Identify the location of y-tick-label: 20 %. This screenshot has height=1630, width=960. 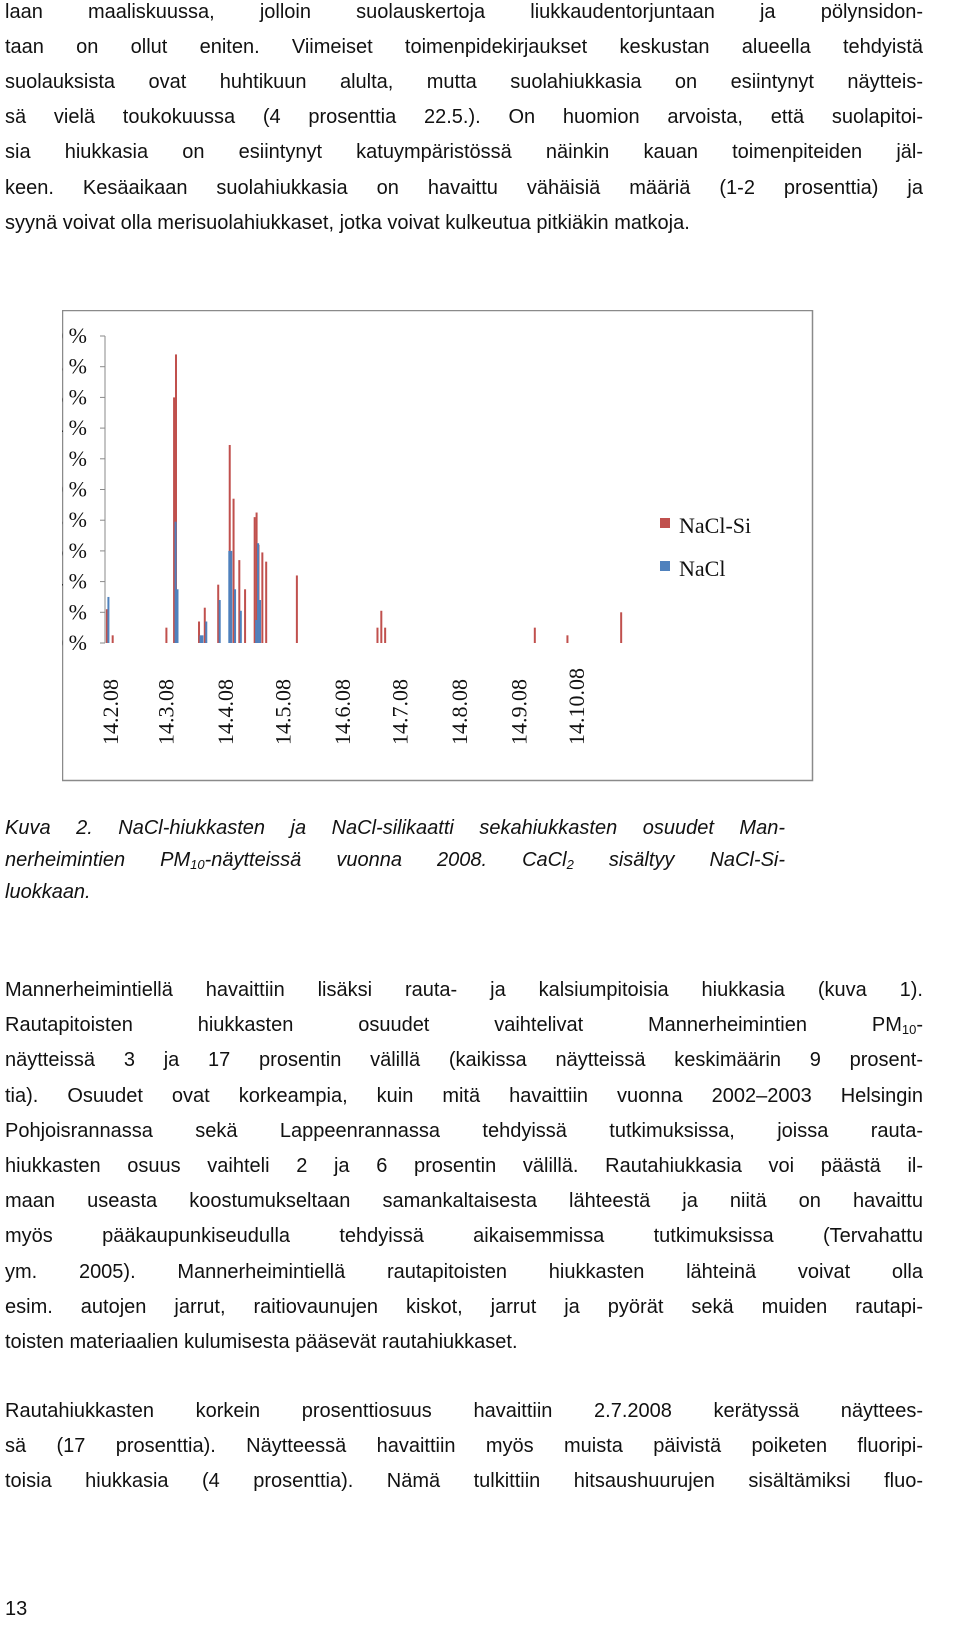
(74, 335).